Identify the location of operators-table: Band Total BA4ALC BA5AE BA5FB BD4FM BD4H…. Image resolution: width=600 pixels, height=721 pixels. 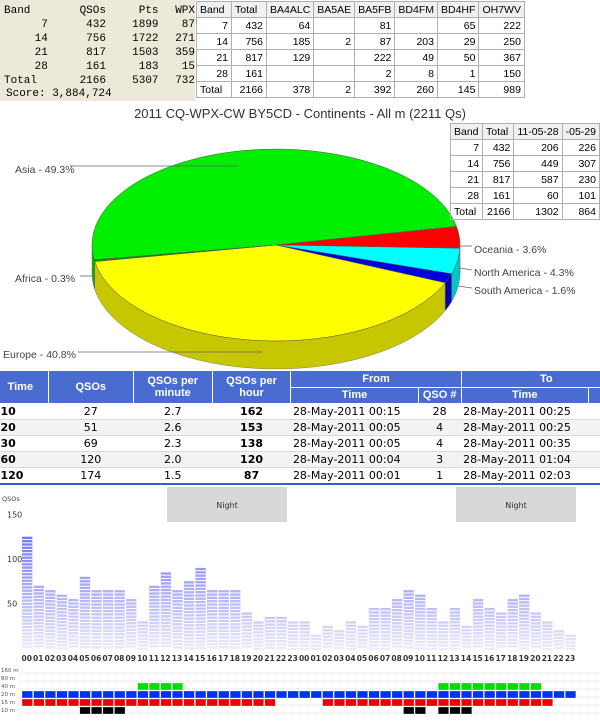
(360, 49).